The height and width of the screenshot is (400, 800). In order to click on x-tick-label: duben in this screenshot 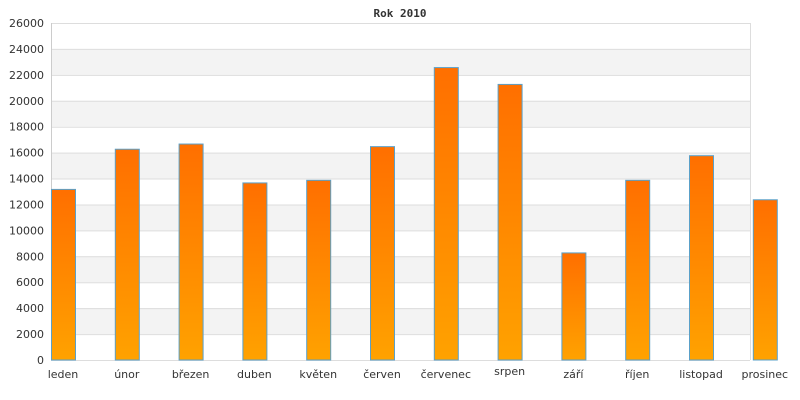, I will do `click(254, 374)`.